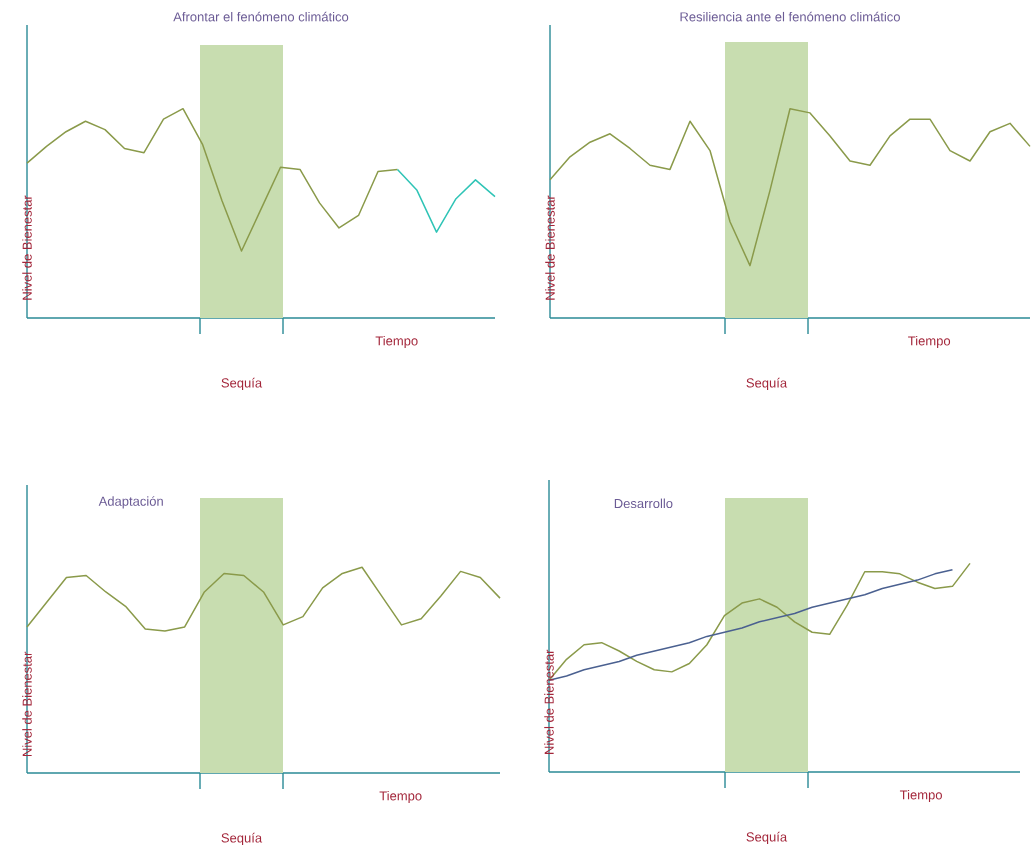  Describe the element at coordinates (790, 16) in the screenshot. I see `chart-title: Resiliencia ante el fenómeno climático` at that location.